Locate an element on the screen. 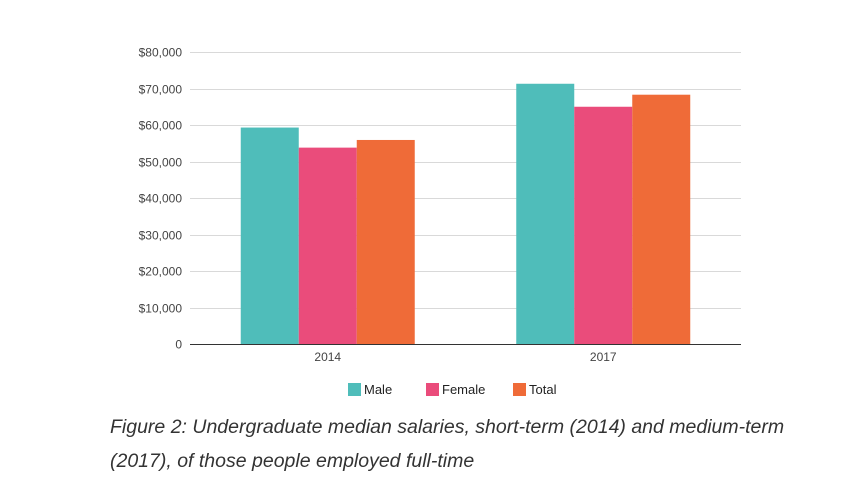  bar-female-2017 is located at coordinates (603, 225).